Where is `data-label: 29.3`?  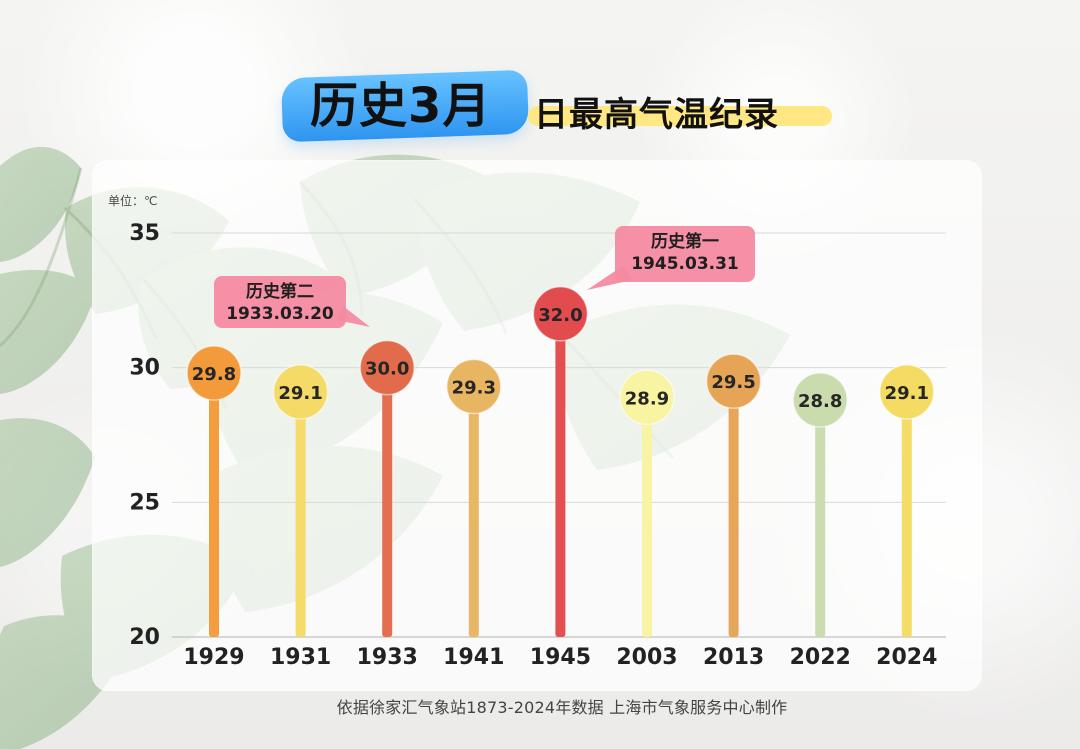 data-label: 29.3 is located at coordinates (474, 388).